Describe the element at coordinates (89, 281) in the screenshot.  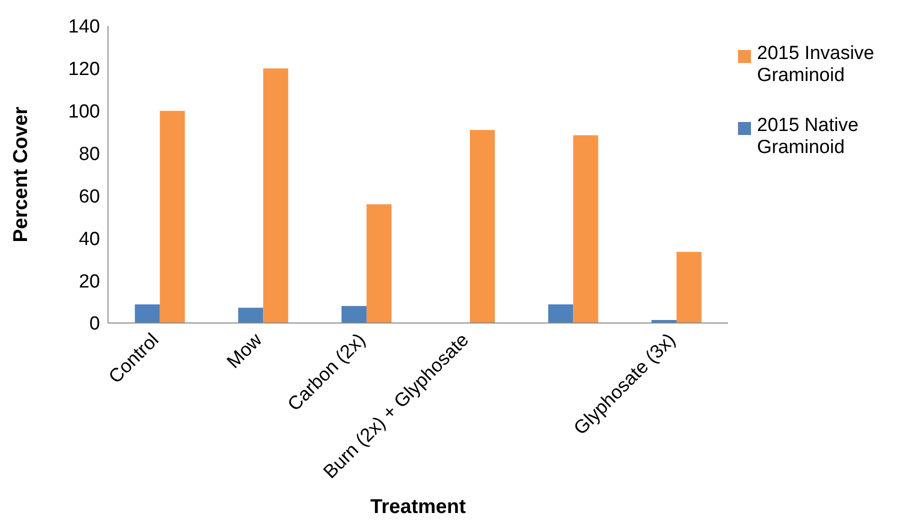
I see `y-tick-label: 20` at that location.